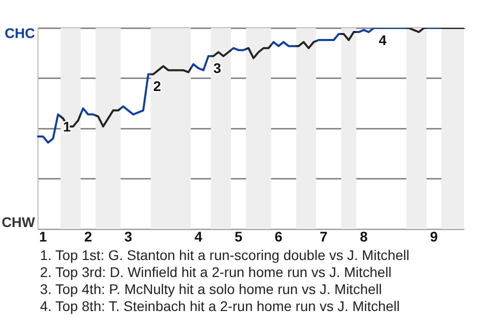  What do you see at coordinates (128, 236) in the screenshot?
I see `x-tick-label: 3` at bounding box center [128, 236].